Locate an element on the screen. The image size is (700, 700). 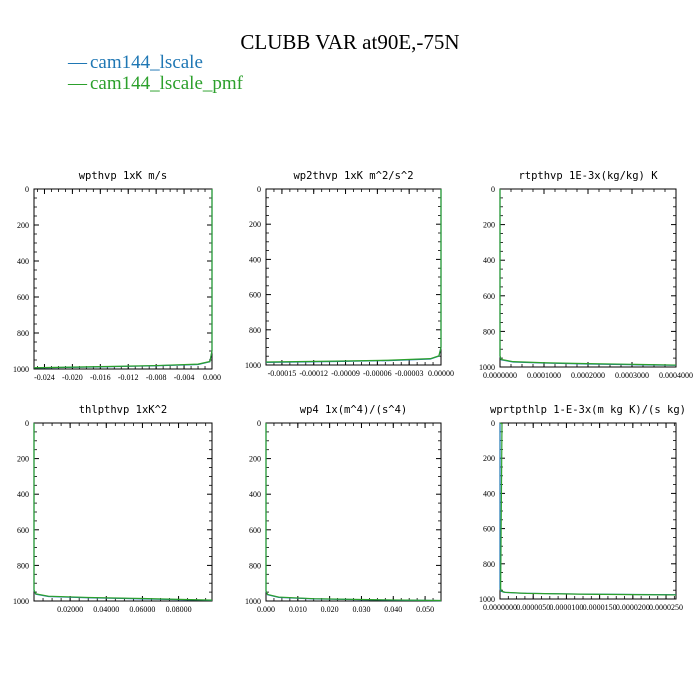
x-tick-label: 0.00000 is located at coordinates (441, 373).